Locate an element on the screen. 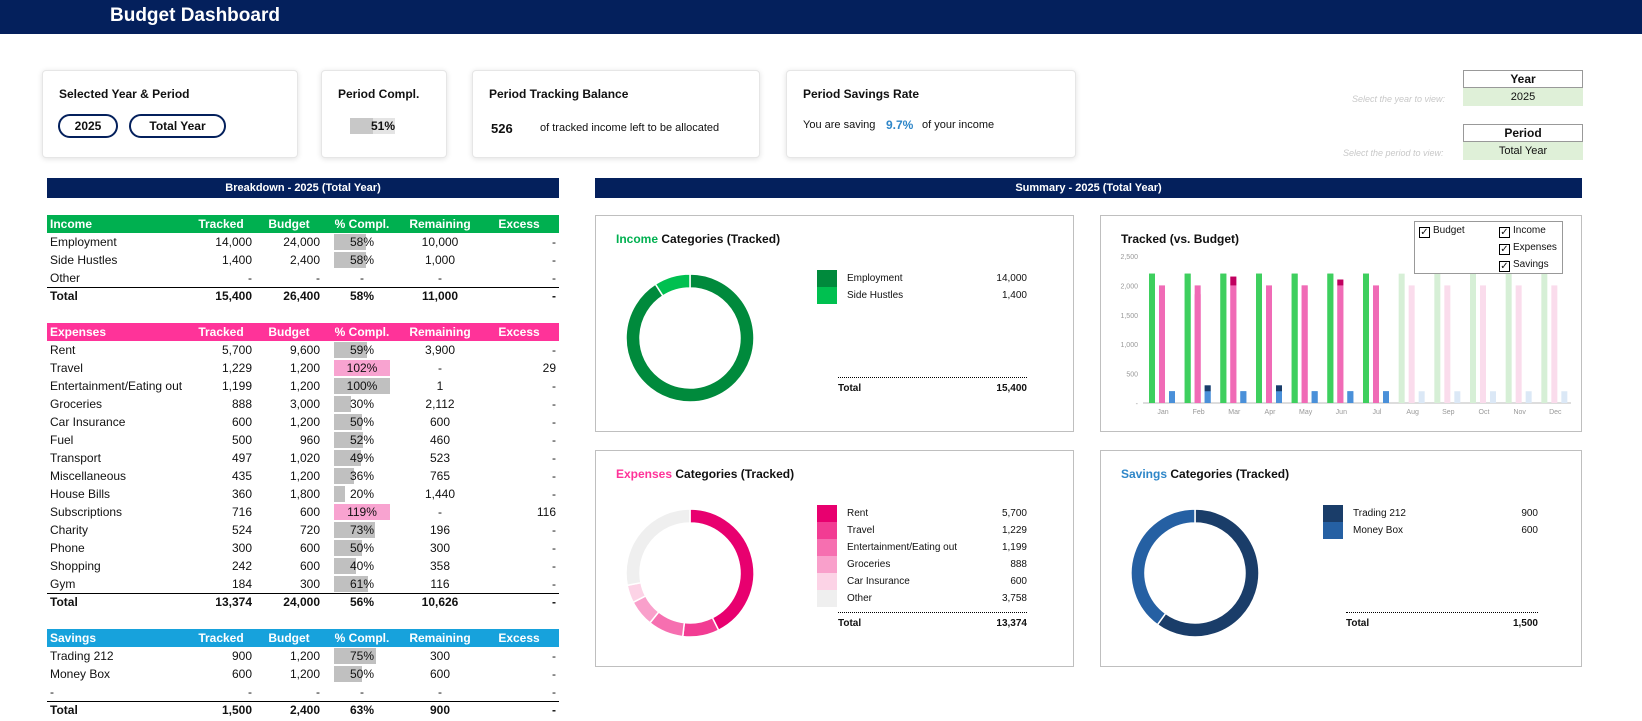 Image resolution: width=1642 pixels, height=721 pixels. pct-bar: 59% is located at coordinates (362, 350).